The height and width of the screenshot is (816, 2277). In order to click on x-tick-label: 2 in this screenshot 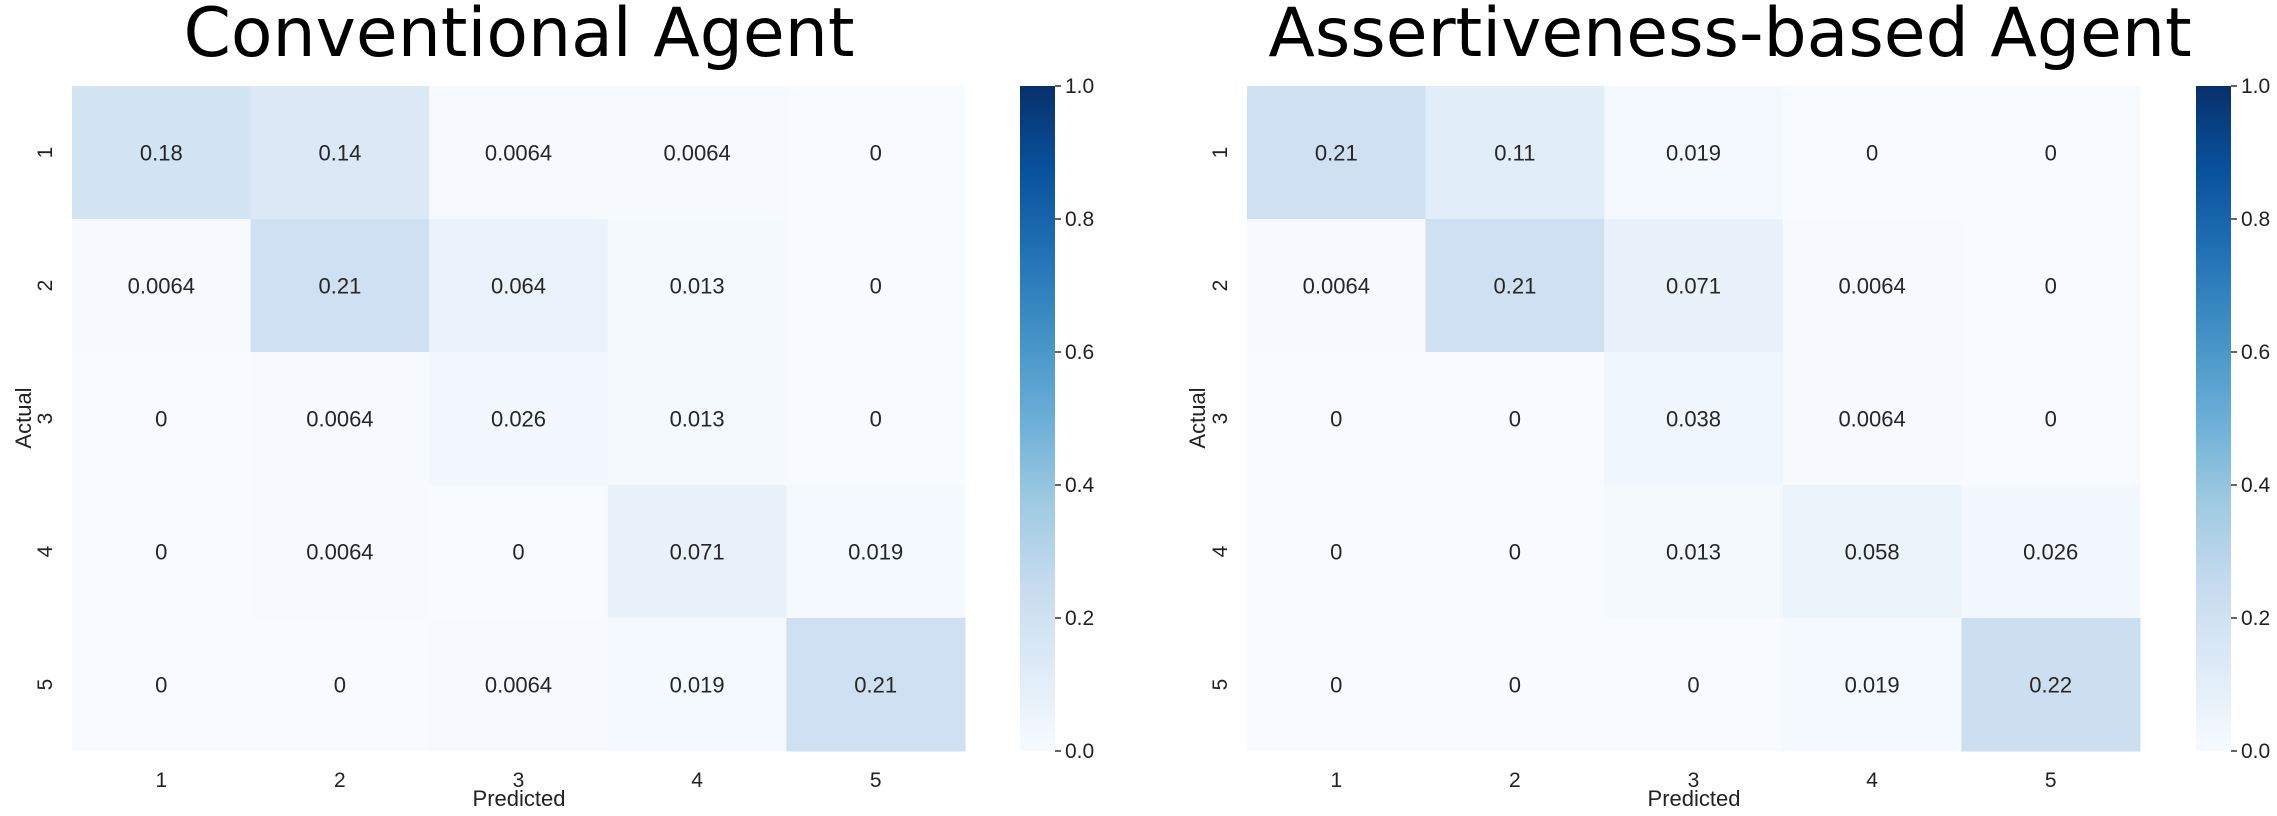, I will do `click(1515, 780)`.